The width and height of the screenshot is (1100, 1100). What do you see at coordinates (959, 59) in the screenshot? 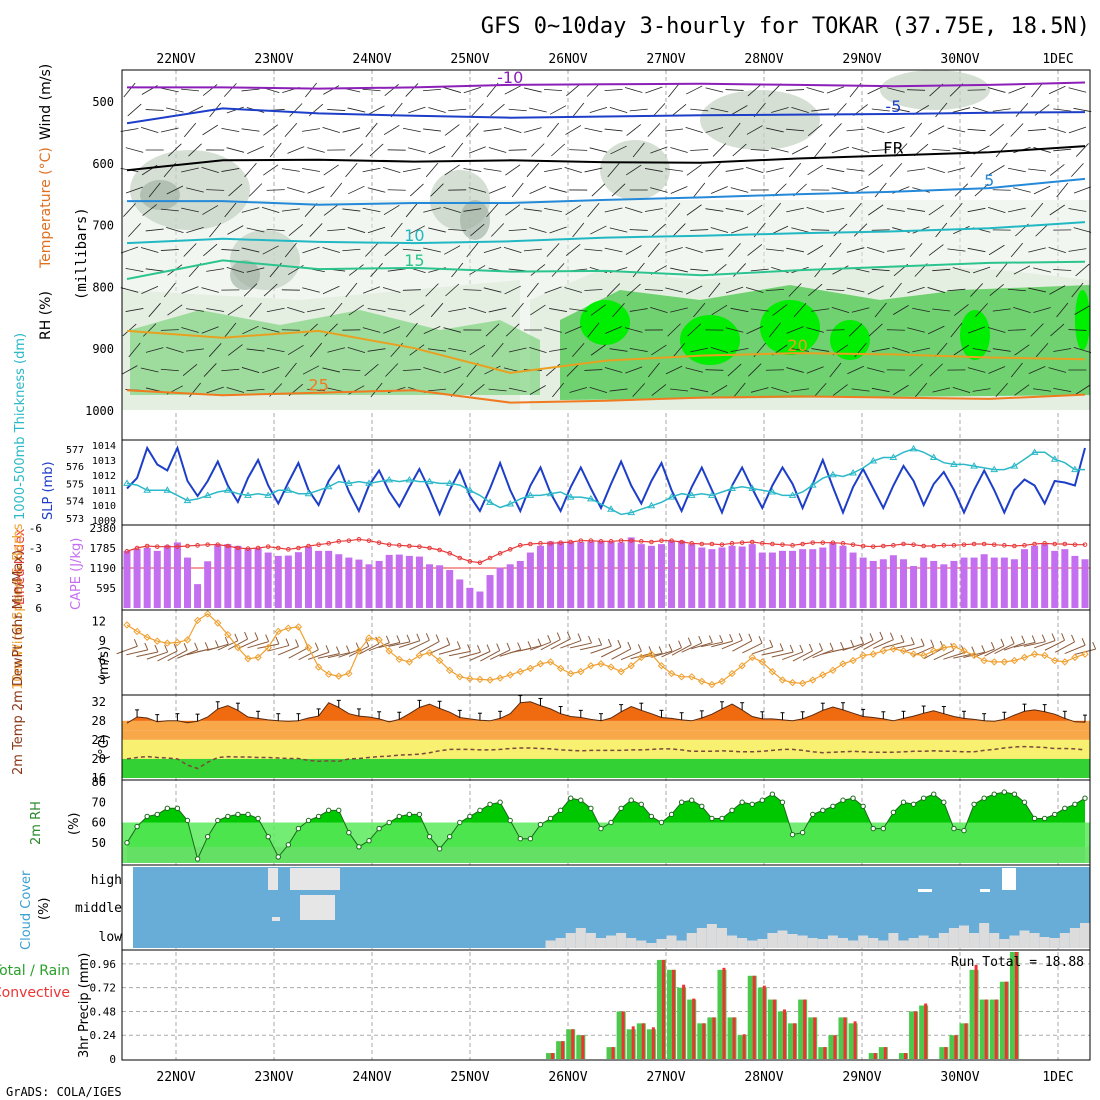
I see `day-label-top: 30NOV` at bounding box center [959, 59].